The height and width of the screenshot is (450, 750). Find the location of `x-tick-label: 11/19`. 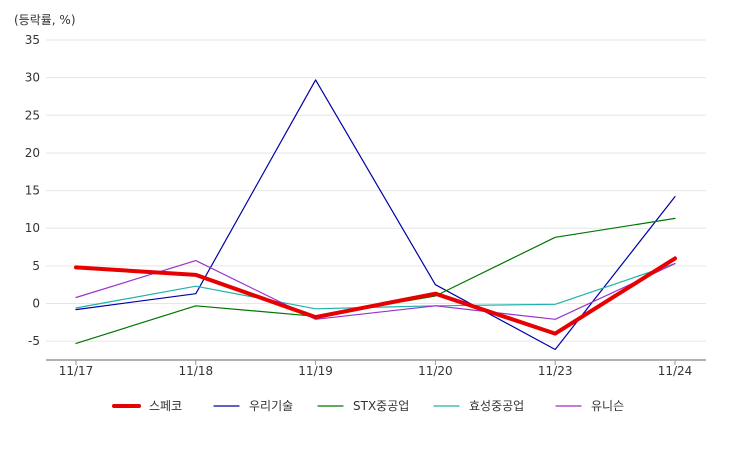

x-tick-label: 11/19 is located at coordinates (315, 371).